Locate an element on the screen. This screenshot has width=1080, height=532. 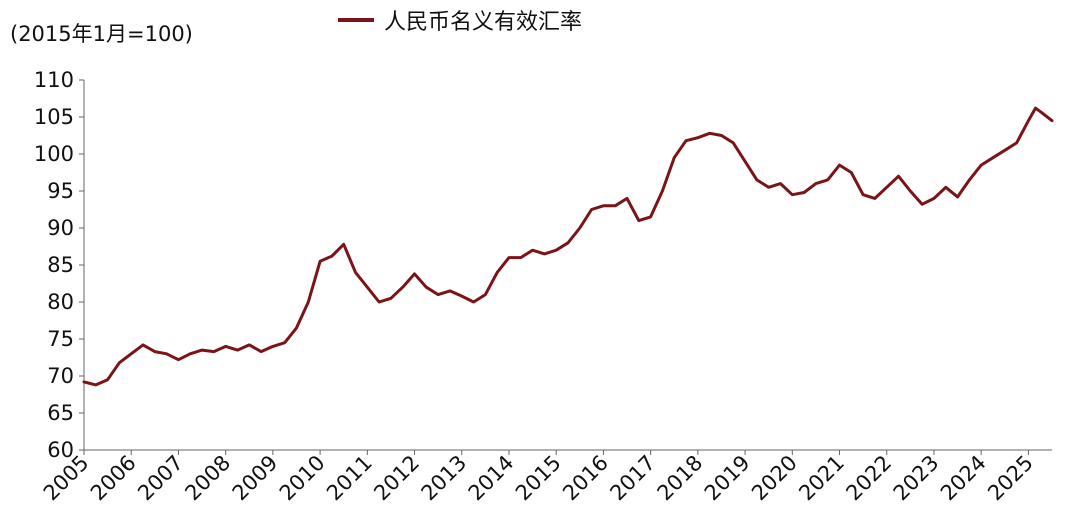
legend-label-nominal: 人民币名义有效汇率 is located at coordinates (483, 22).